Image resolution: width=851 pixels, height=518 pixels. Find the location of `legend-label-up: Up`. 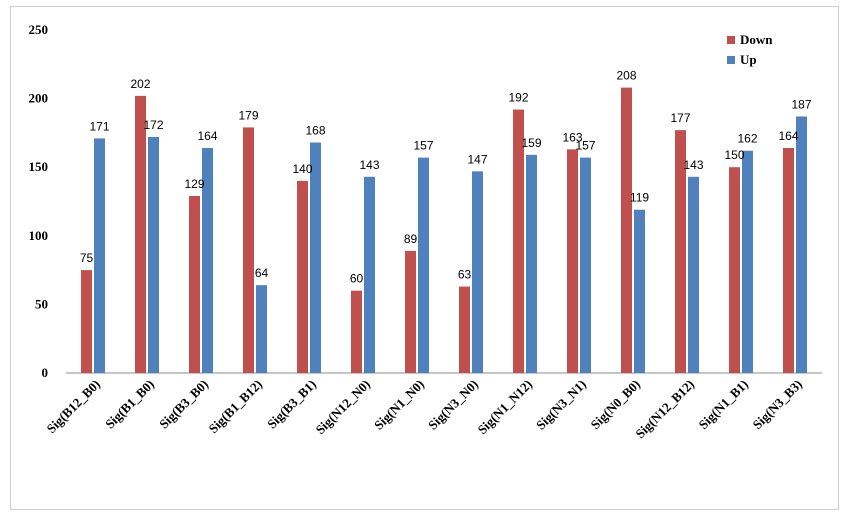

legend-label-up: Up is located at coordinates (748, 59).